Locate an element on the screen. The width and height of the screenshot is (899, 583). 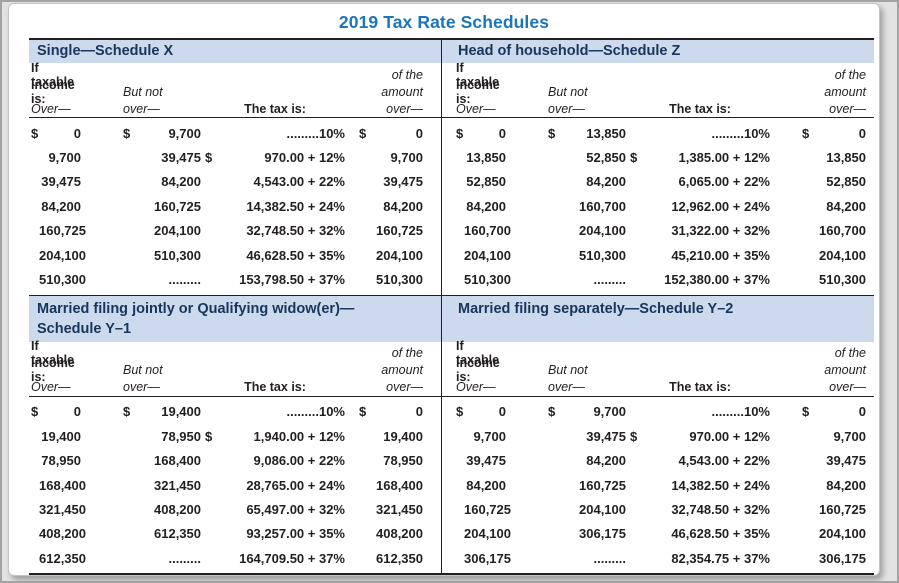
col-header-income-is: income is: is located at coordinates (53, 91).